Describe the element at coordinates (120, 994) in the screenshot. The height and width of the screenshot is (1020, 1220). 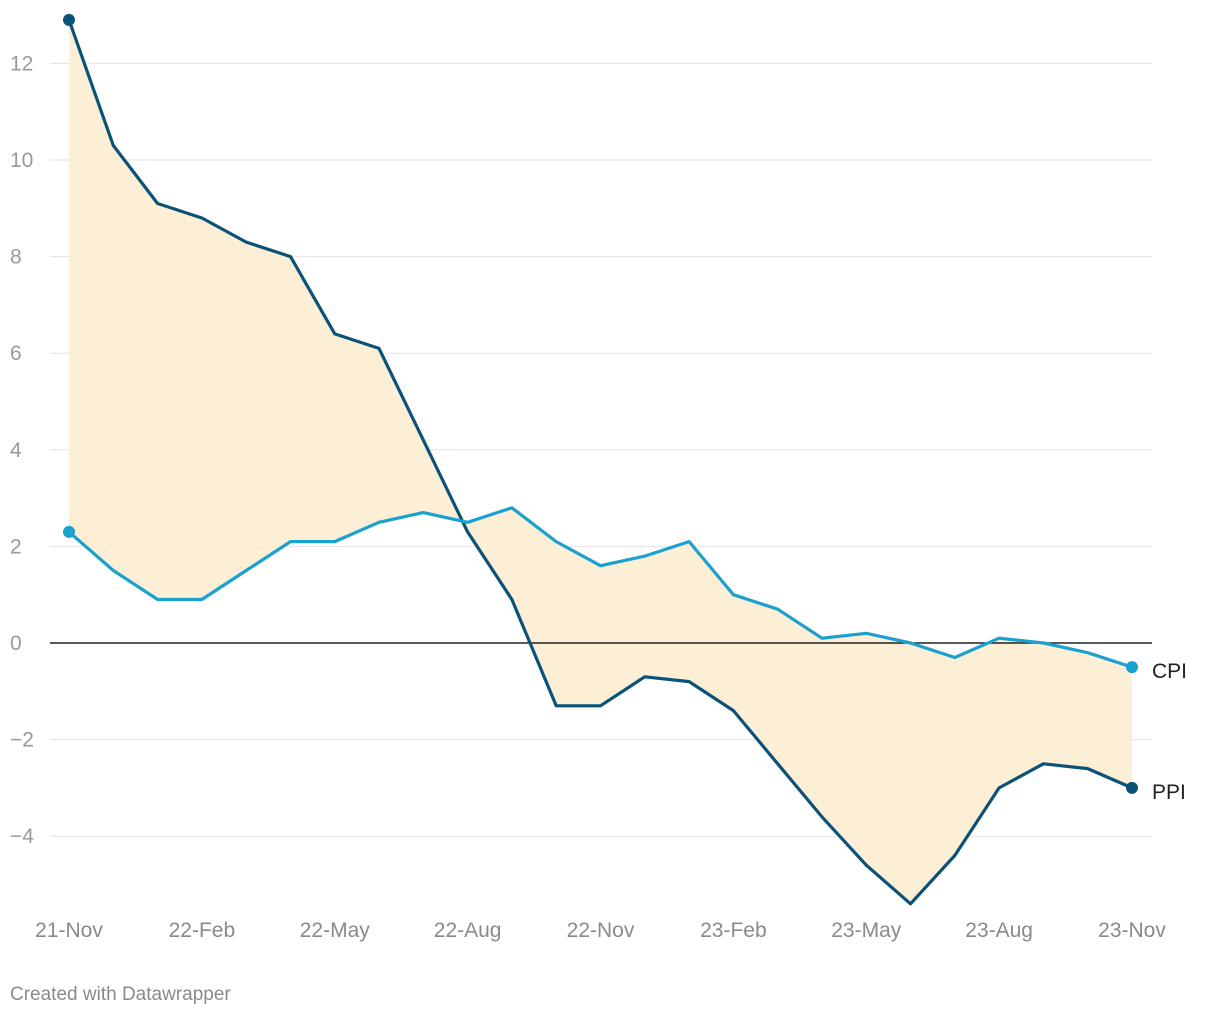
I see `datawrapper-credit: Created with Datawrapper` at that location.